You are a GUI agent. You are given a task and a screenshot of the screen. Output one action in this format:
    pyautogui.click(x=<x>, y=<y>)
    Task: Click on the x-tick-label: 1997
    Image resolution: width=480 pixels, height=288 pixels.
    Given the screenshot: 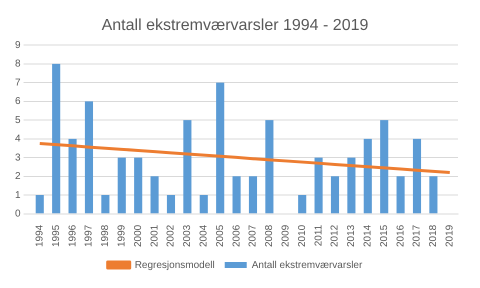 What is the action you would take?
    pyautogui.click(x=89, y=236)
    